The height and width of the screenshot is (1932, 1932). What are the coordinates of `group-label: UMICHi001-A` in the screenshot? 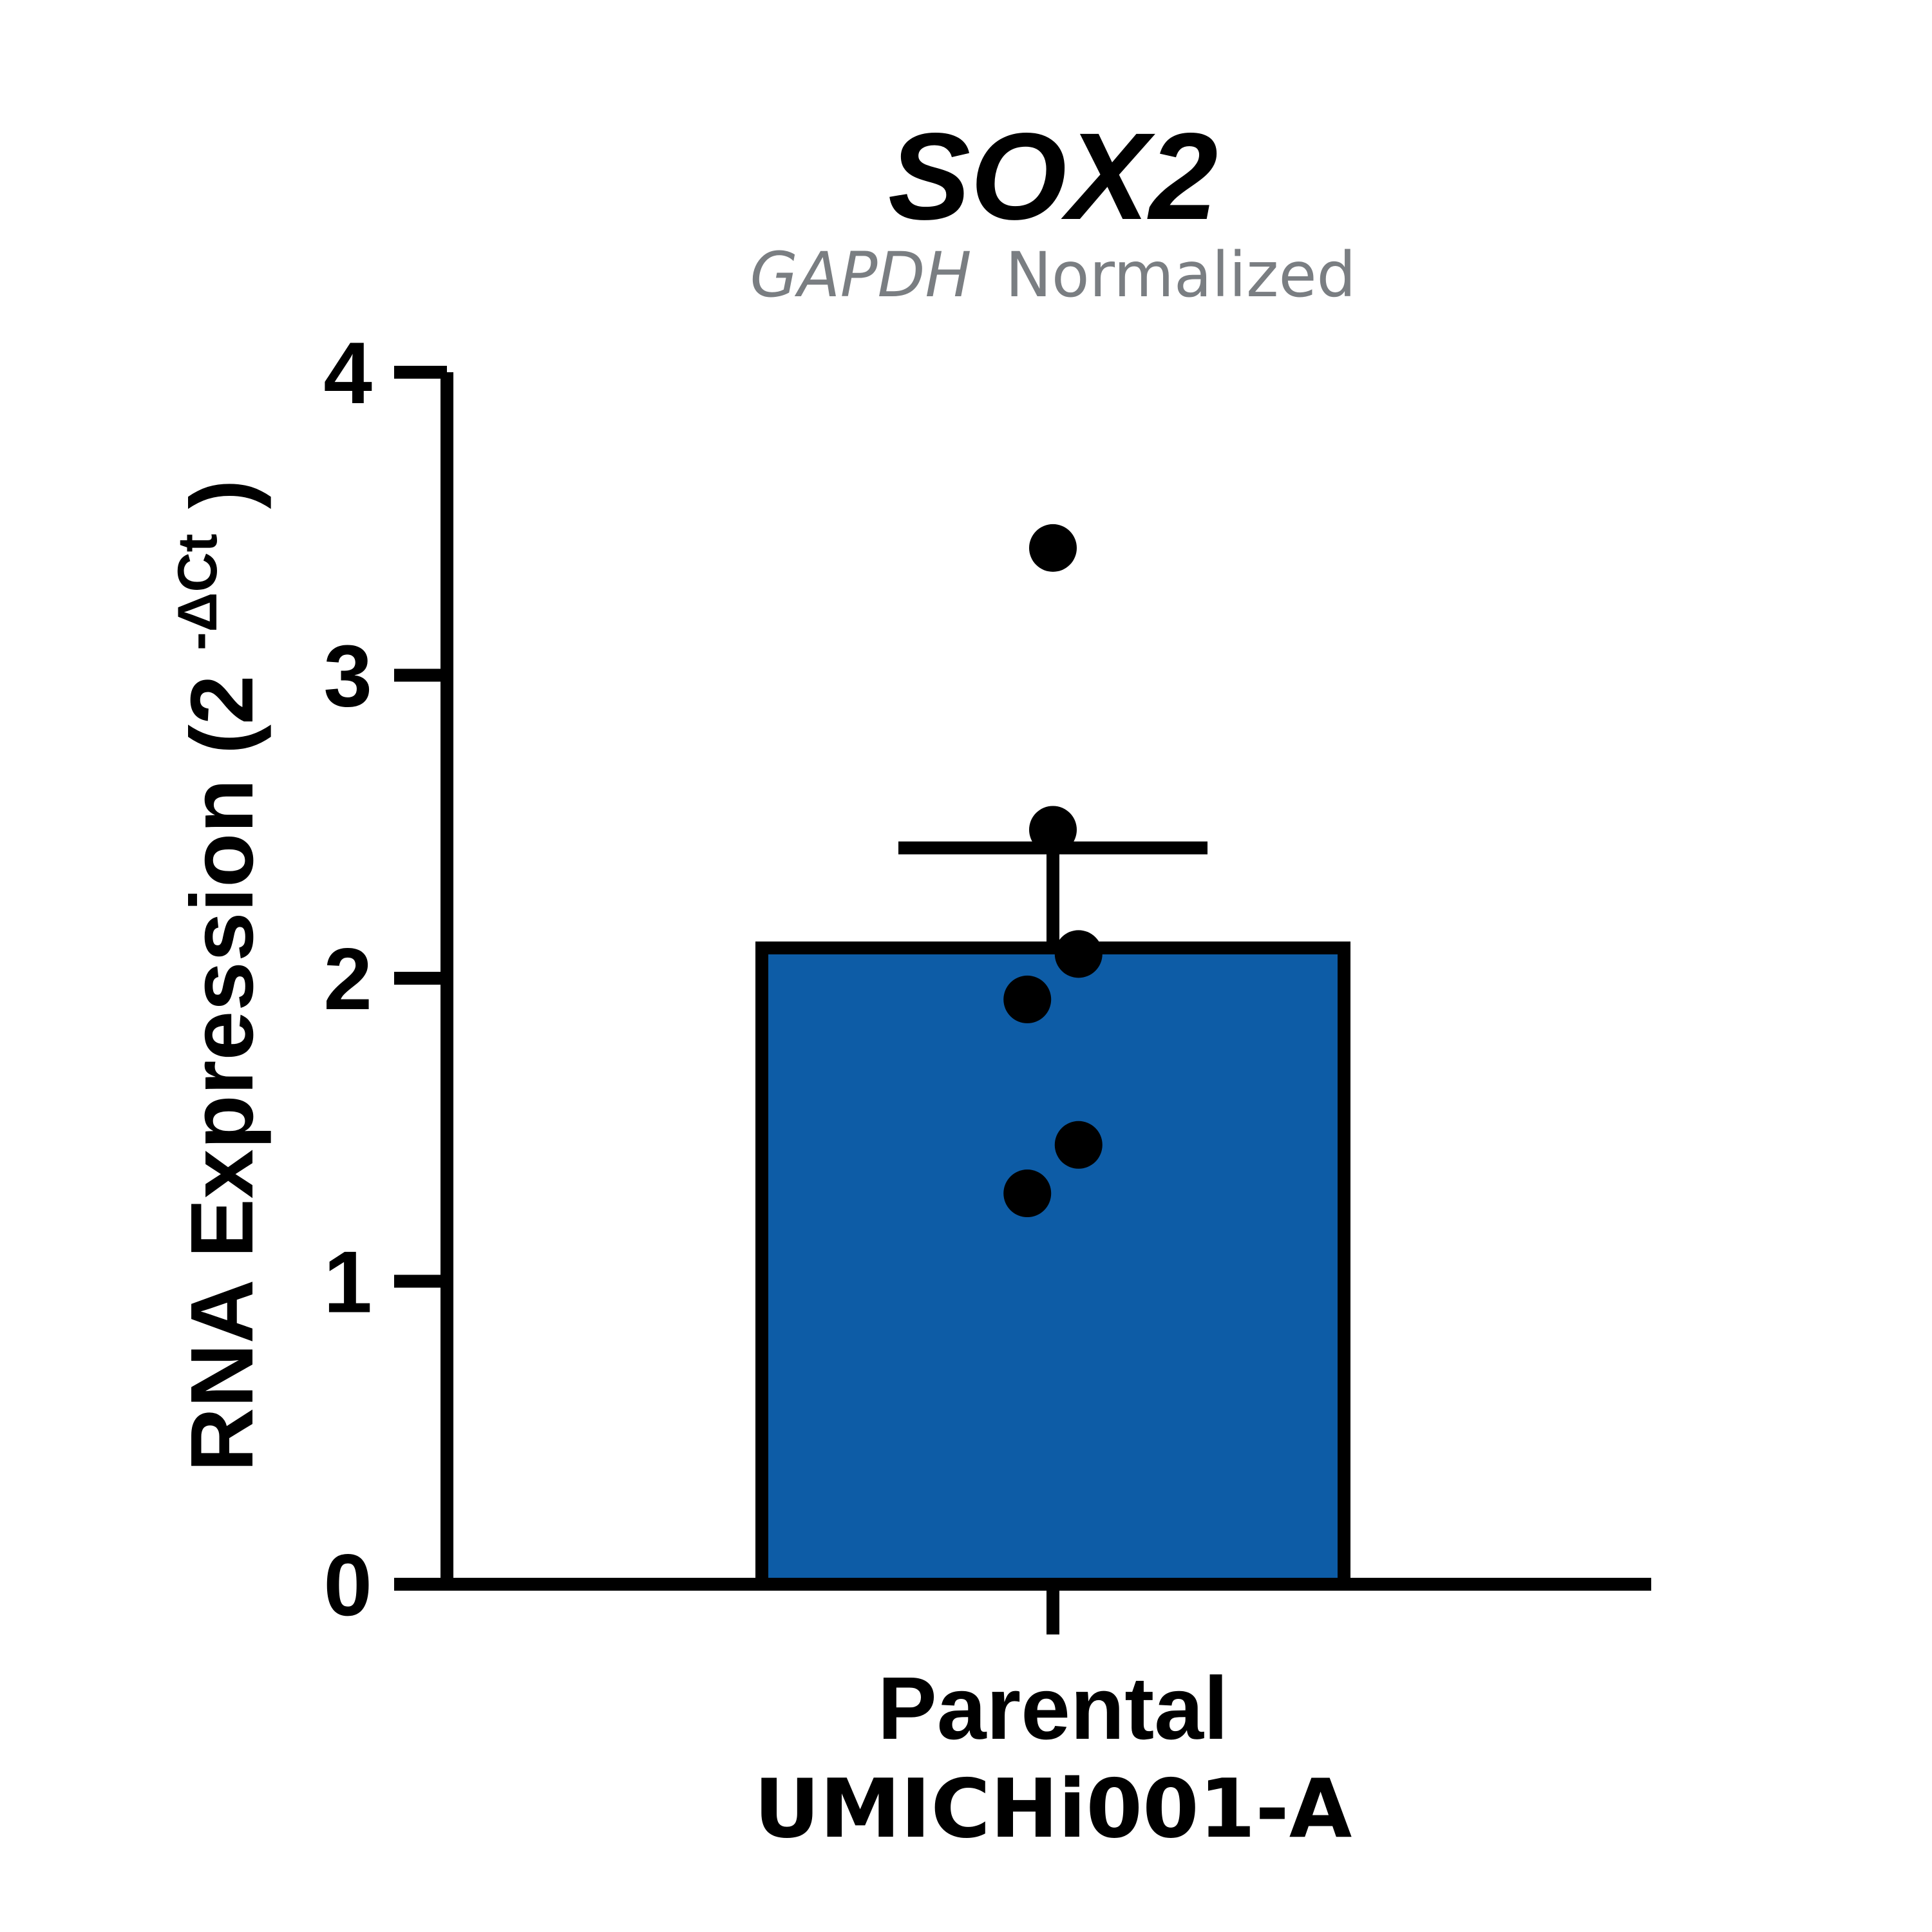 It's located at (1053, 1808).